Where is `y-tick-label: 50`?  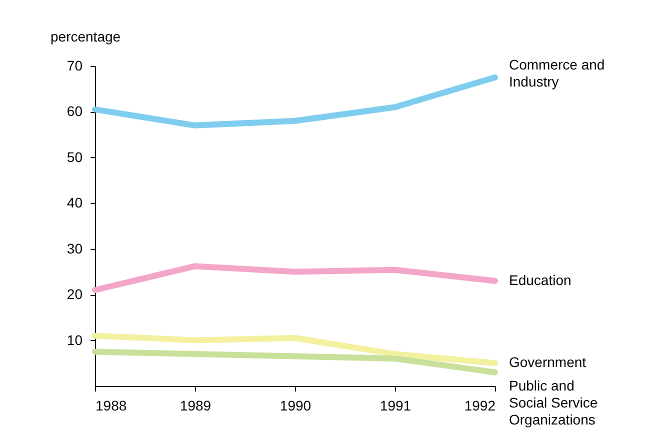 y-tick-label: 50 is located at coordinates (74, 156).